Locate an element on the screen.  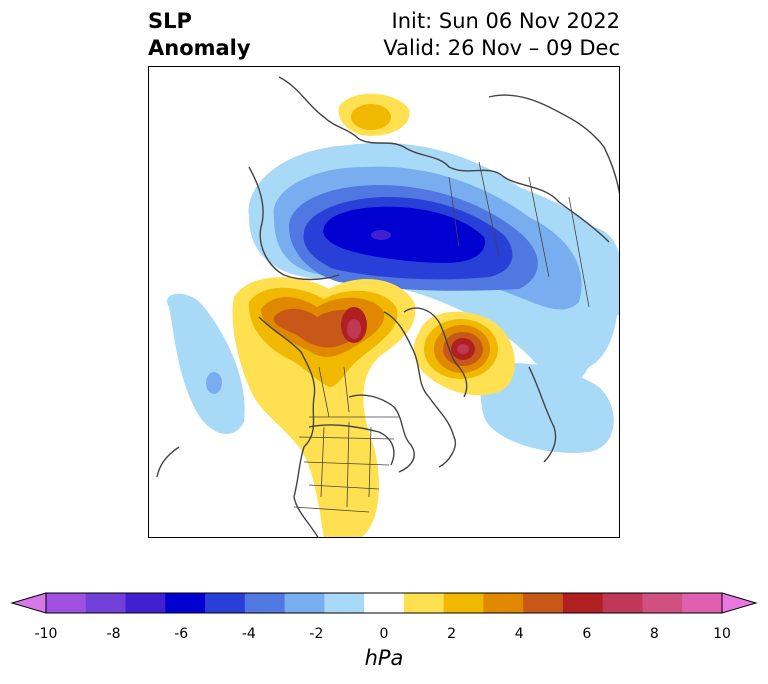
colorbar-unit: hPa is located at coordinates (384, 658).